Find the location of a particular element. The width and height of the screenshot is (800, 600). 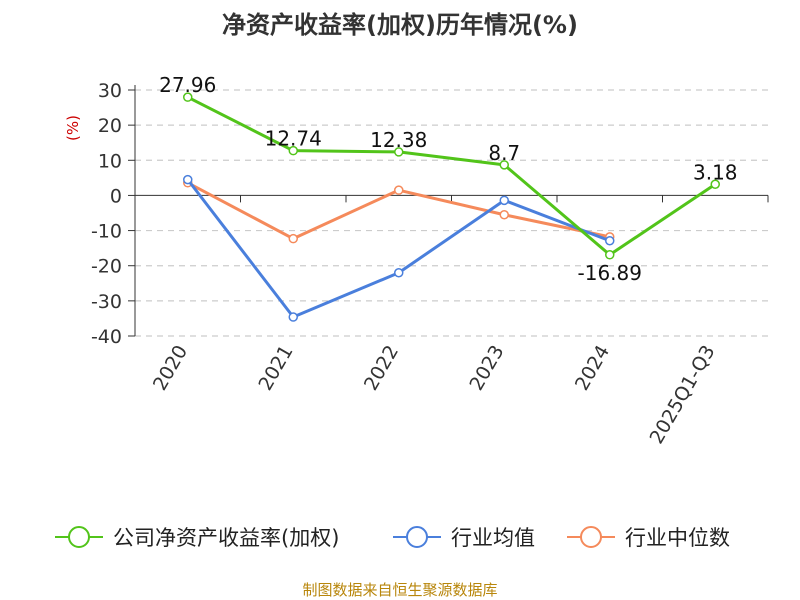

data-label: 12.38 is located at coordinates (398, 140).